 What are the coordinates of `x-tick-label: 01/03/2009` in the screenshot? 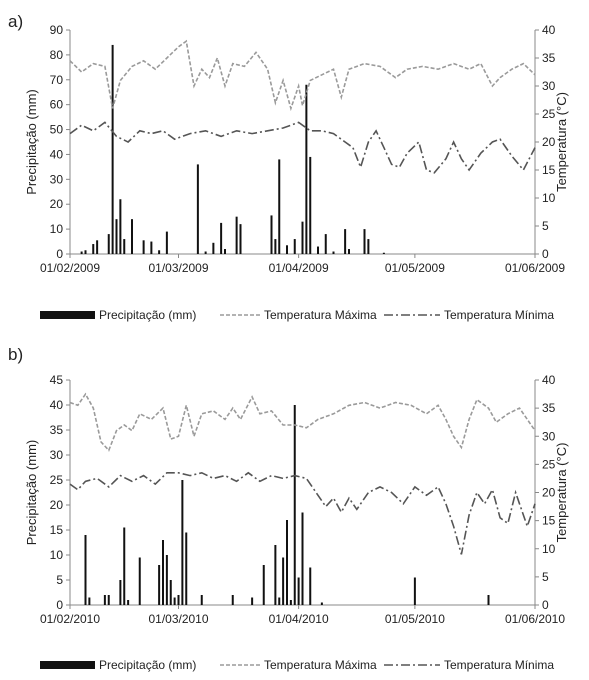 It's located at (178, 268).